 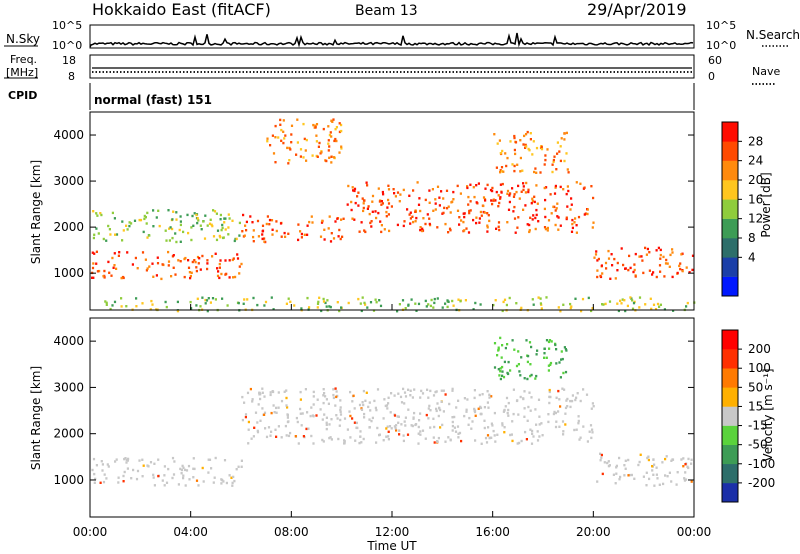 I want to click on x-tick-label: 04:00, so click(x=190, y=532).